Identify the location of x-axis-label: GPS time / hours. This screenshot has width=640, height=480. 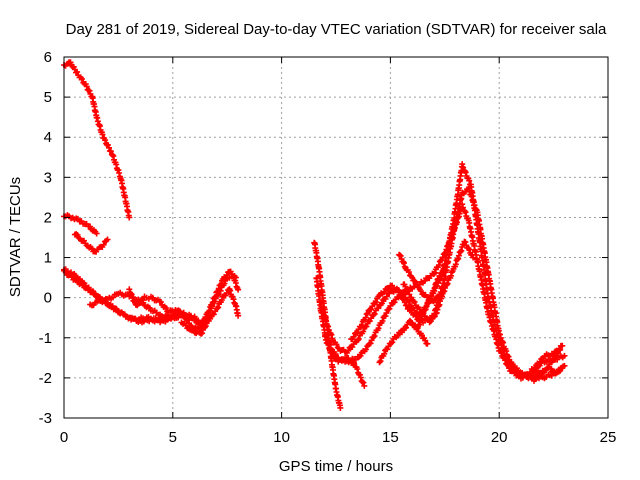
(336, 466).